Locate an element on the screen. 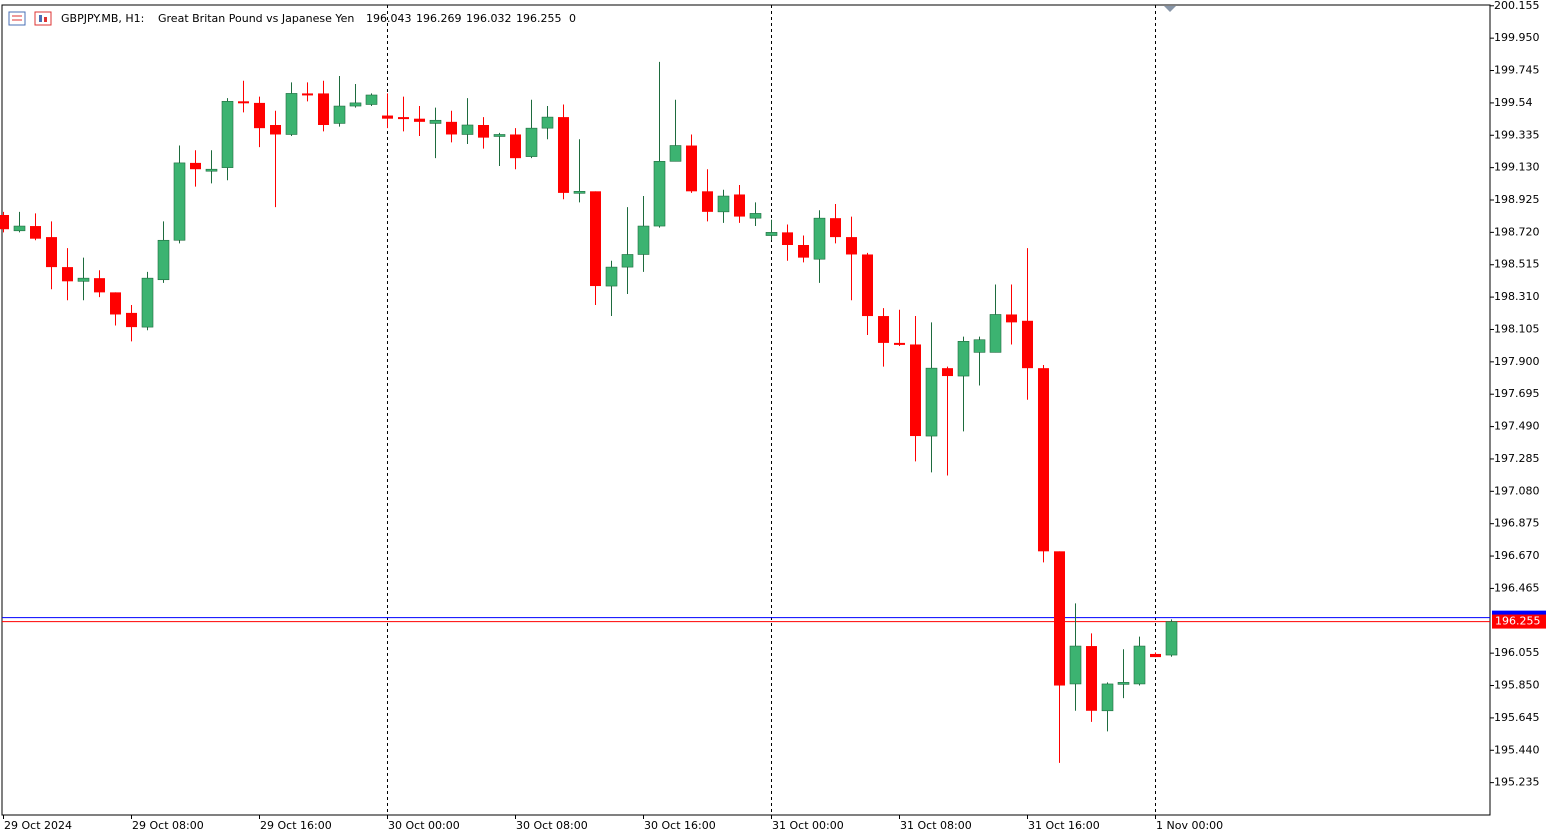 Image resolution: width=1561 pixels, height=834 pixels. x-tick-label: 31 Oct 16:00 is located at coordinates (1064, 825).